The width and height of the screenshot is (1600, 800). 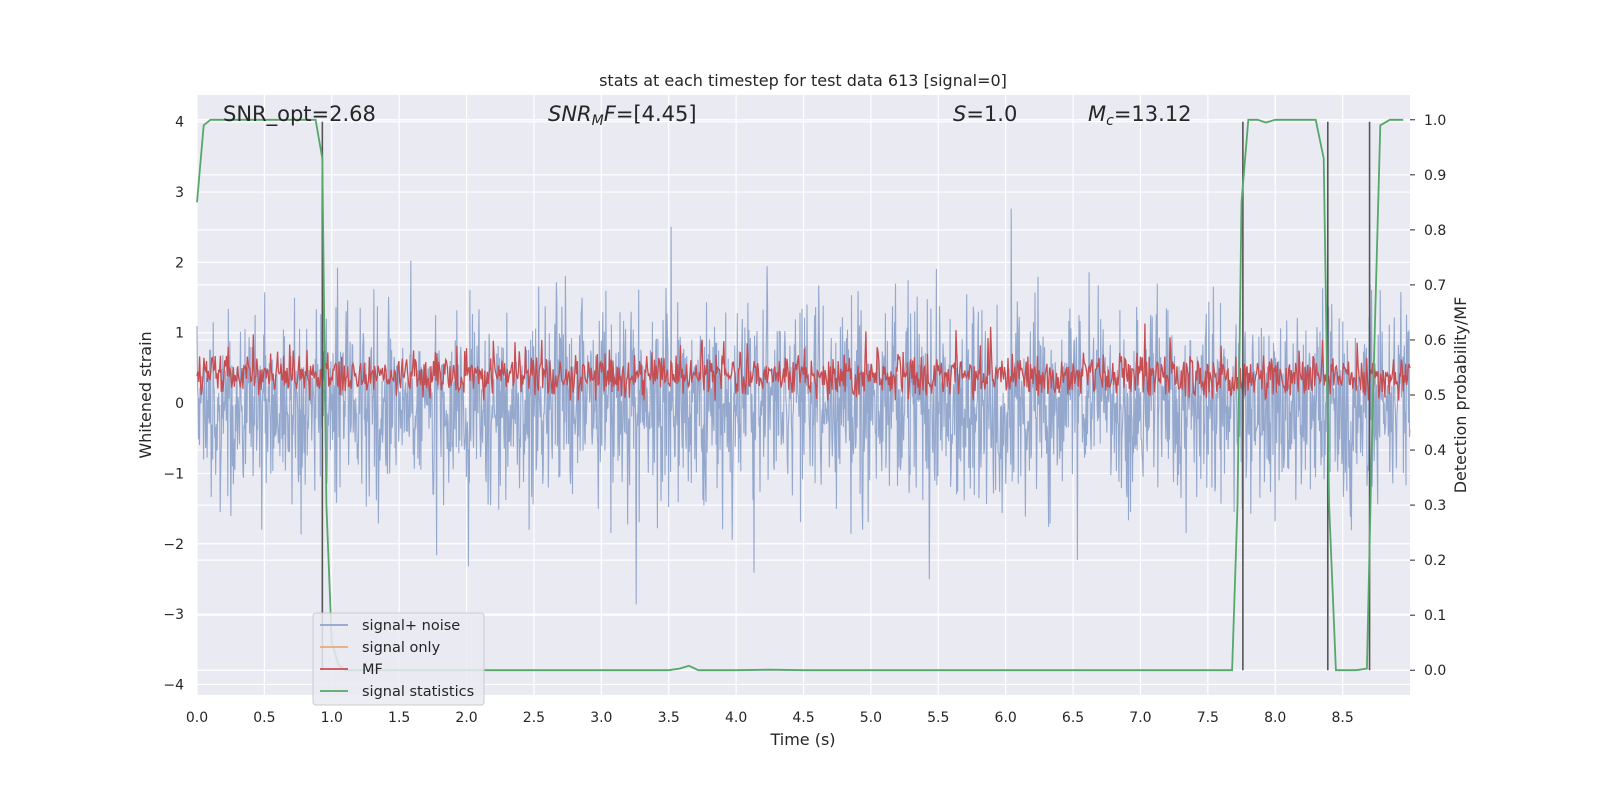 I want to click on y-right-tick-label: 0.8, so click(x=1435, y=231).